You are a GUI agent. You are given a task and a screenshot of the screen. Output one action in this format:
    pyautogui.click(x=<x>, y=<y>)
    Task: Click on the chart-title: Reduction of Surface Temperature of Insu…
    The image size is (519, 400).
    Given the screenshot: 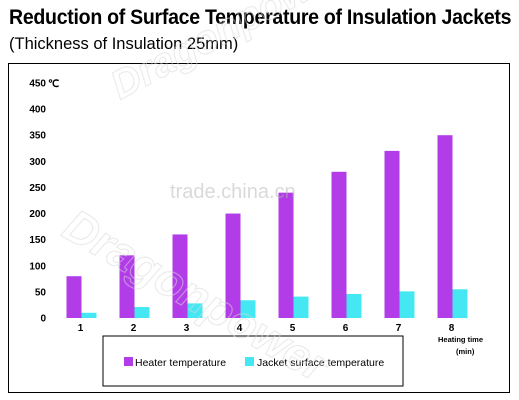 What is the action you would take?
    pyautogui.click(x=260, y=17)
    